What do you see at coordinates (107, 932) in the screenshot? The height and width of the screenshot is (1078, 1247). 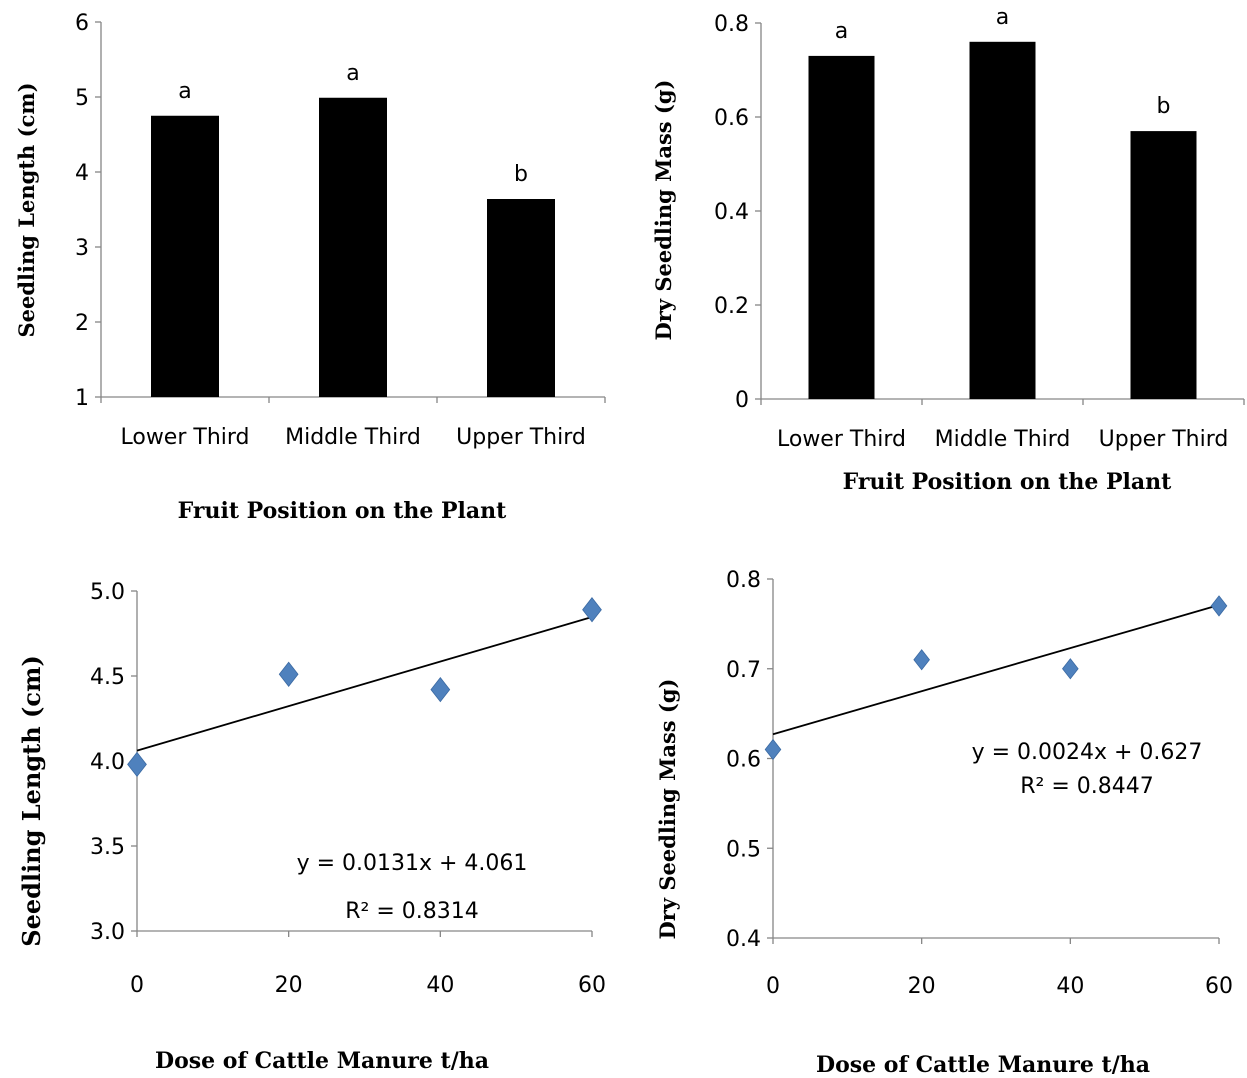 I see `y-tick-label: 3.0` at bounding box center [107, 932].